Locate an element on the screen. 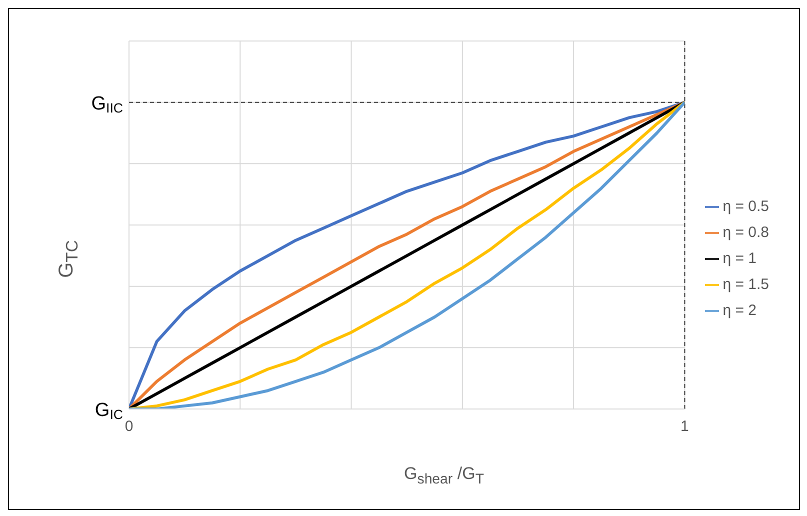 Image resolution: width=807 pixels, height=516 pixels. legend-label: η = 0.8 is located at coordinates (745, 232).